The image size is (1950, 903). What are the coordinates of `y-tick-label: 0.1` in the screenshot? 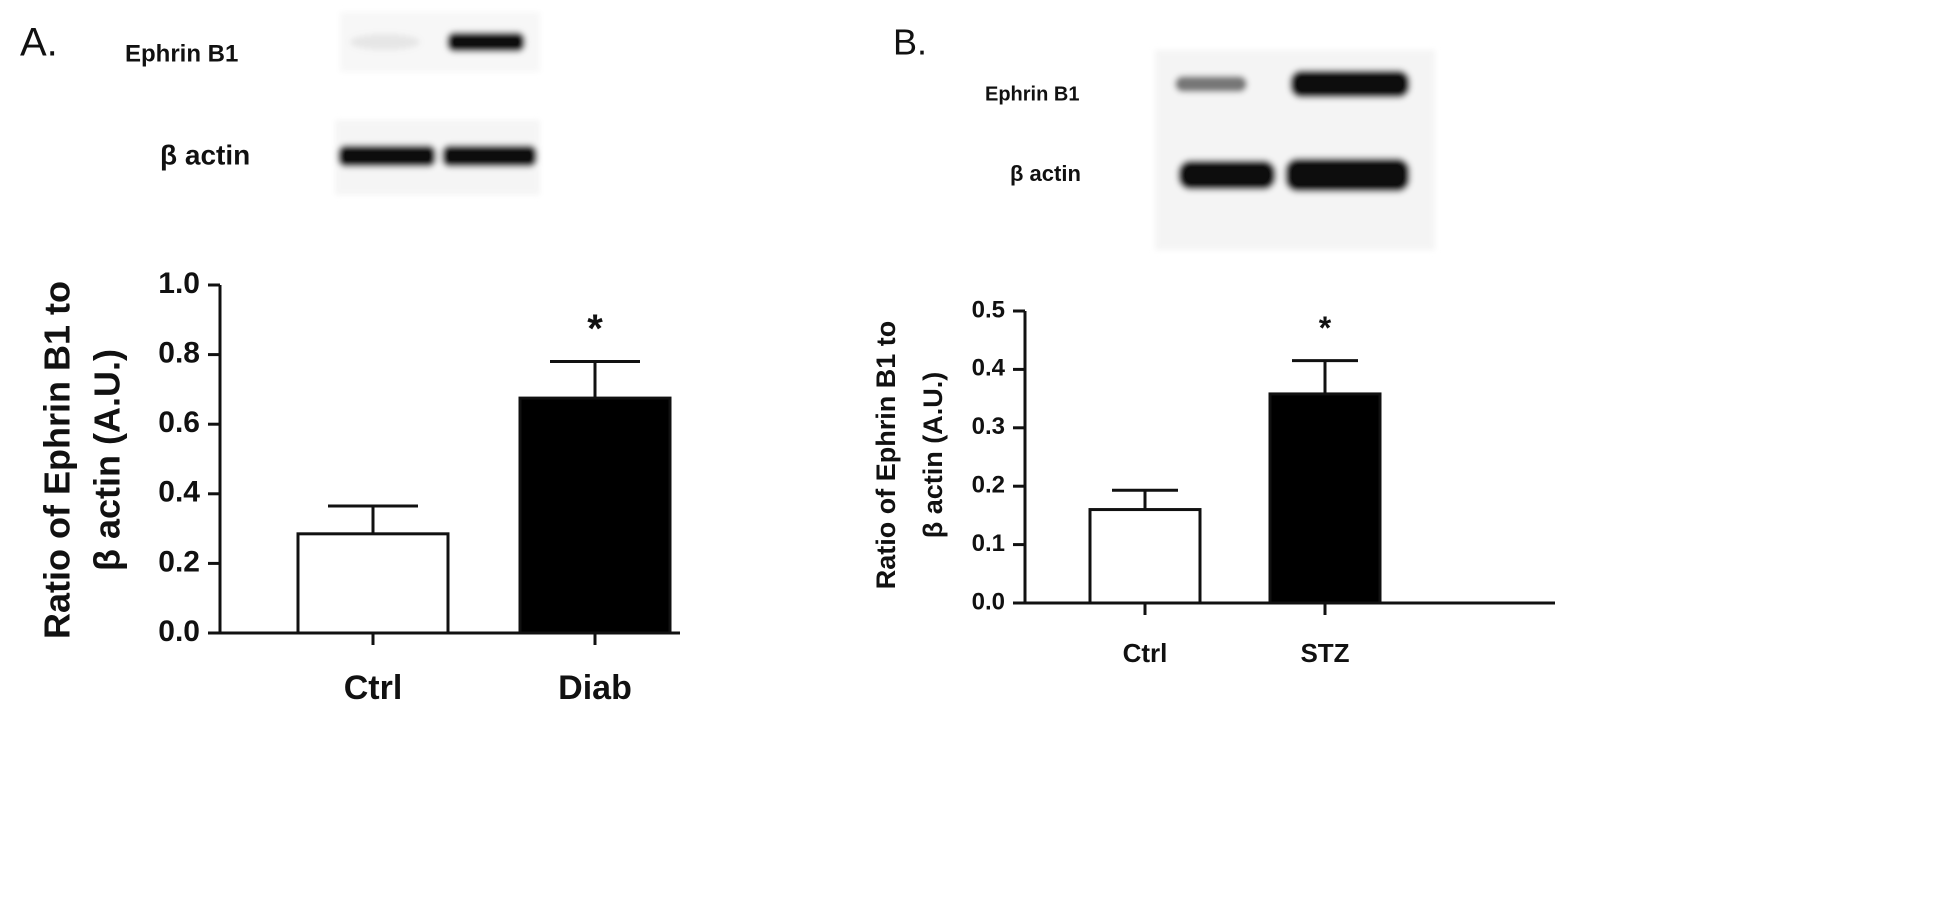 It's located at (988, 543).